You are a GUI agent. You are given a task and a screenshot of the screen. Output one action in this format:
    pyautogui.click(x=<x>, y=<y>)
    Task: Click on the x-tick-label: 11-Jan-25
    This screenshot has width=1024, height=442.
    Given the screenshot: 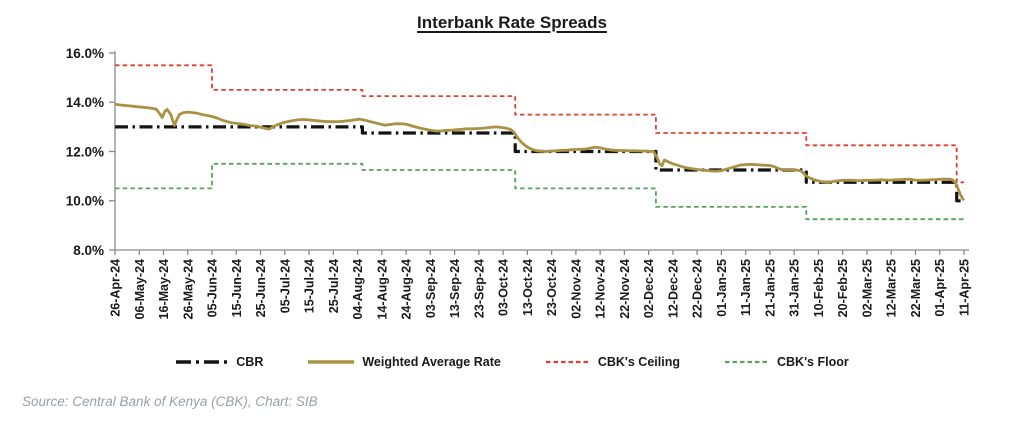 What is the action you would take?
    pyautogui.click(x=746, y=287)
    